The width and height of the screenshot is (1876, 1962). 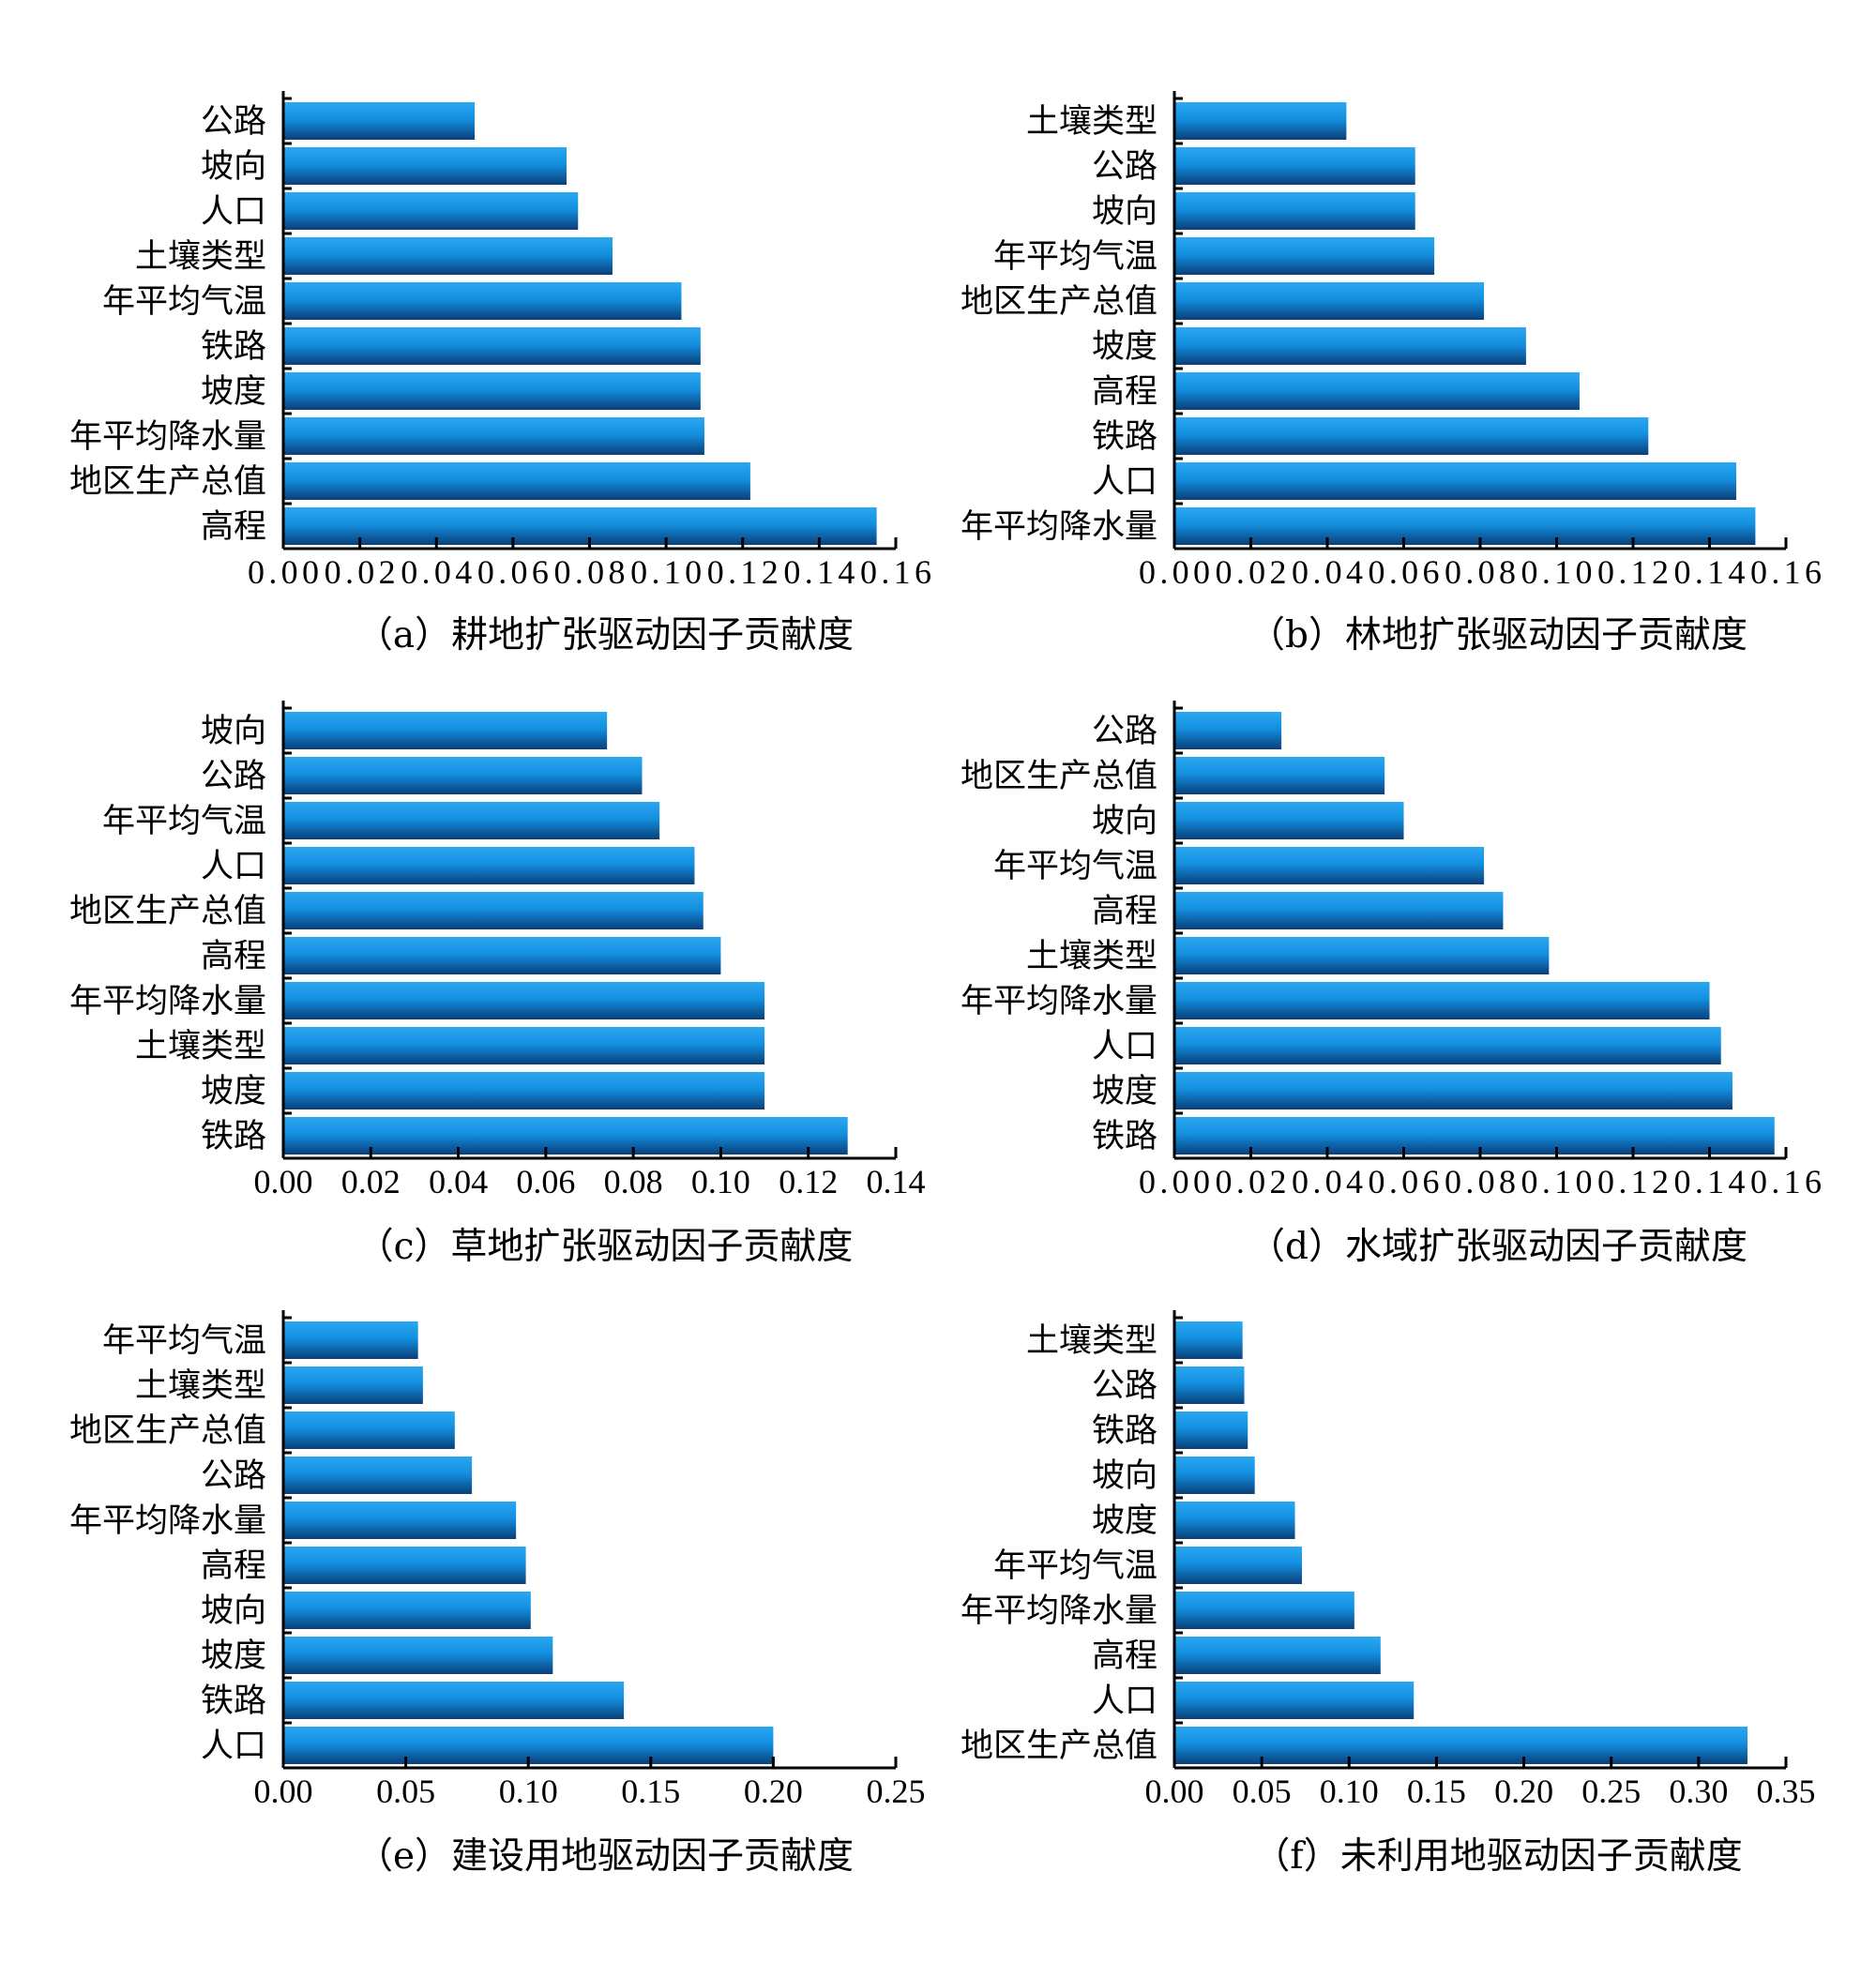 I want to click on panel-caption: （a）耕地扩张驱动因子贡献度, so click(x=605, y=635).